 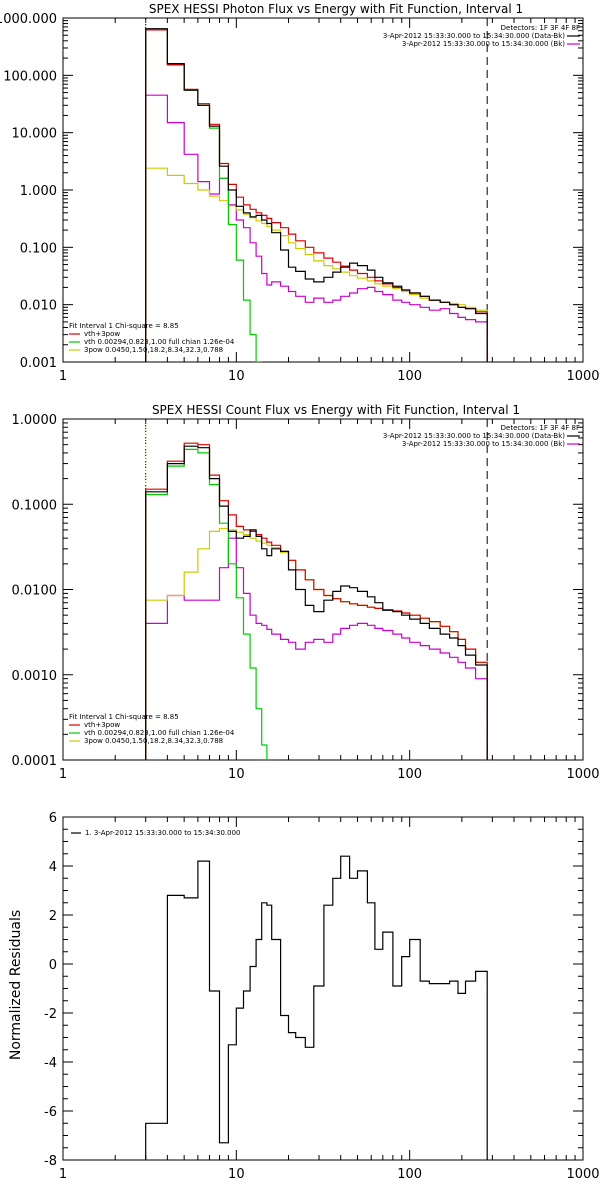 What do you see at coordinates (38, 191) in the screenshot?
I see `y-tick-label: 1.000` at bounding box center [38, 191].